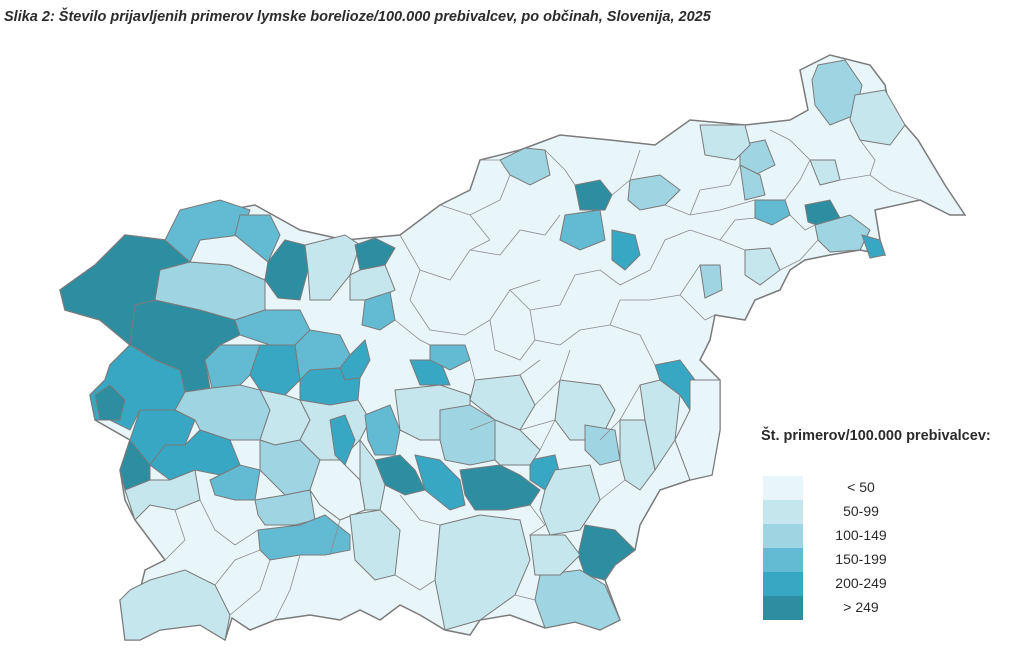 The image size is (1030, 664). I want to click on legend-item: > 249, so click(863, 608).